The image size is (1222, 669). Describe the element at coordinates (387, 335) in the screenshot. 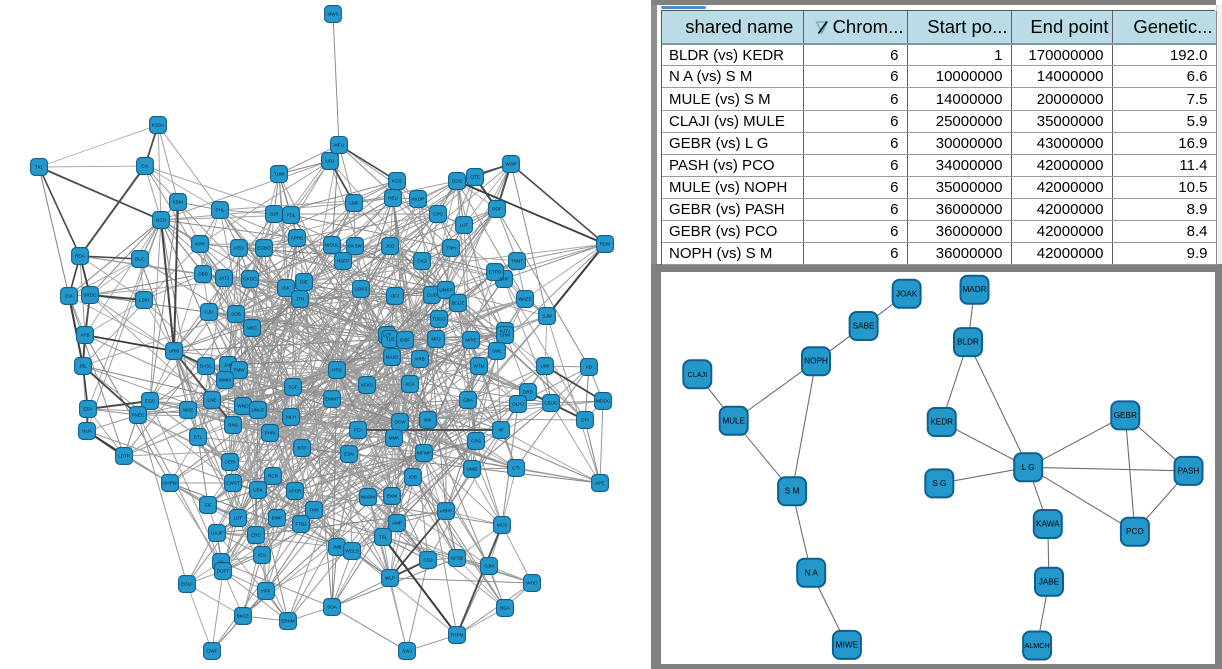

I see `svg-text: LCT` at that location.